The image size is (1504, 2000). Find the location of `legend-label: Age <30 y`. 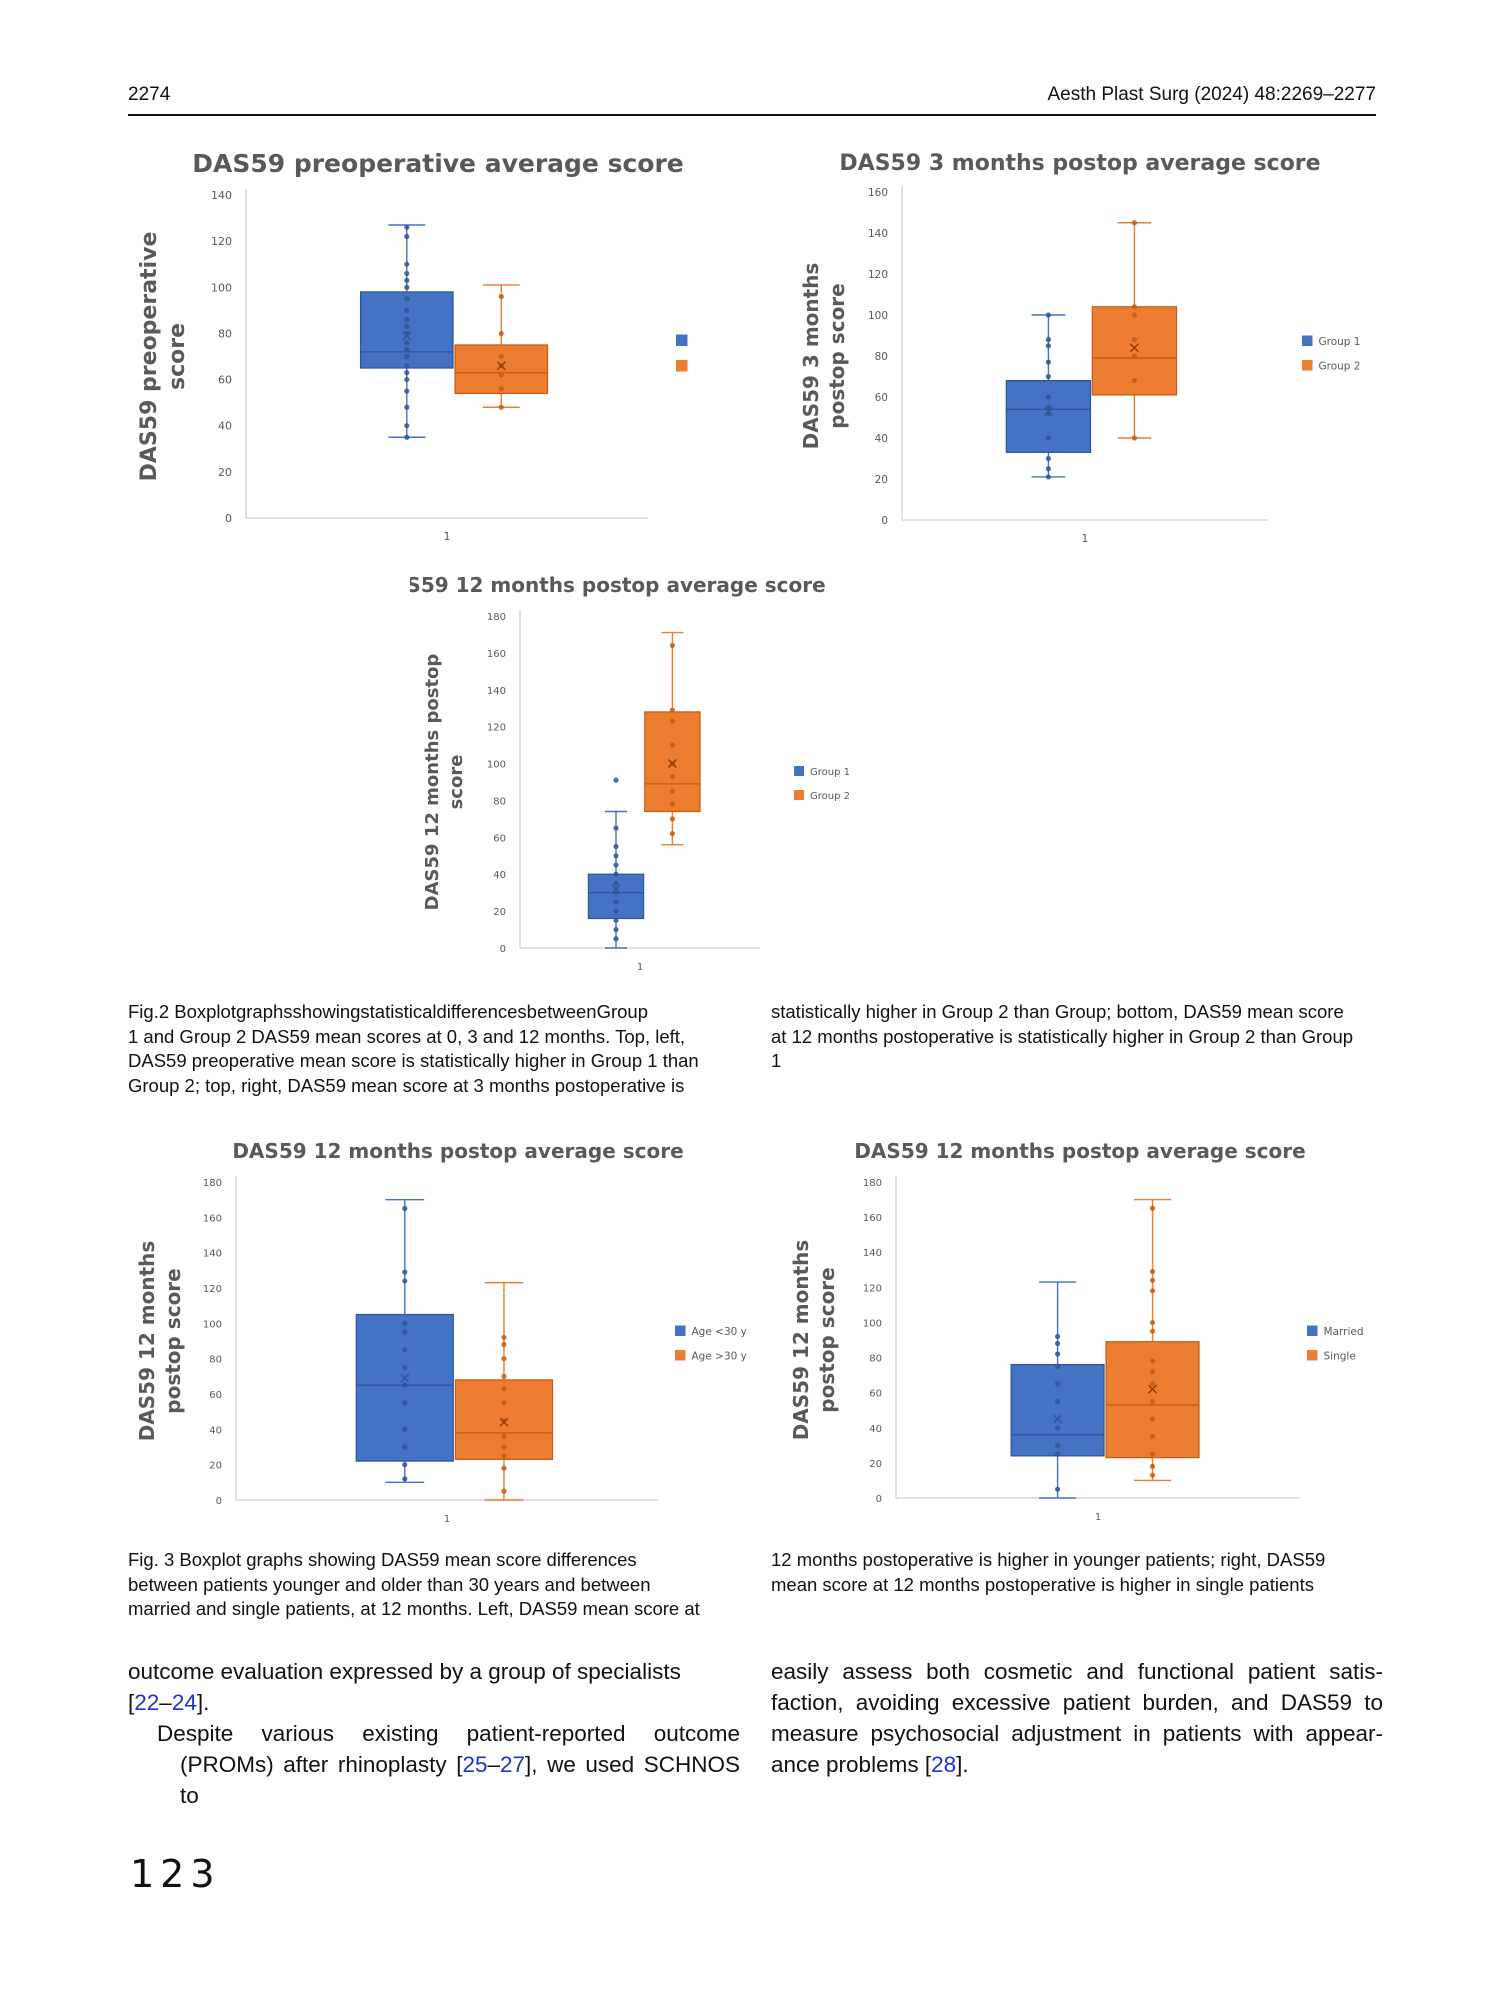

legend-label: Age <30 y is located at coordinates (719, 1332).